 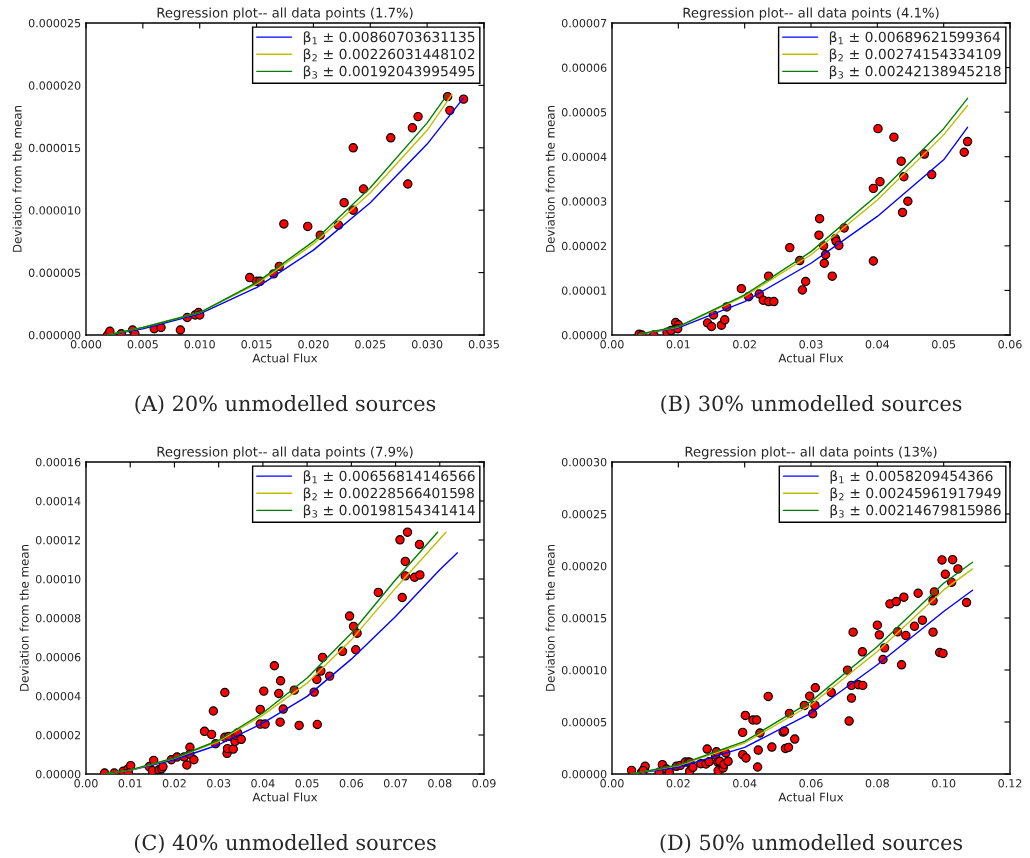 I want to click on x-tick-label: 0.000, so click(x=86, y=344).